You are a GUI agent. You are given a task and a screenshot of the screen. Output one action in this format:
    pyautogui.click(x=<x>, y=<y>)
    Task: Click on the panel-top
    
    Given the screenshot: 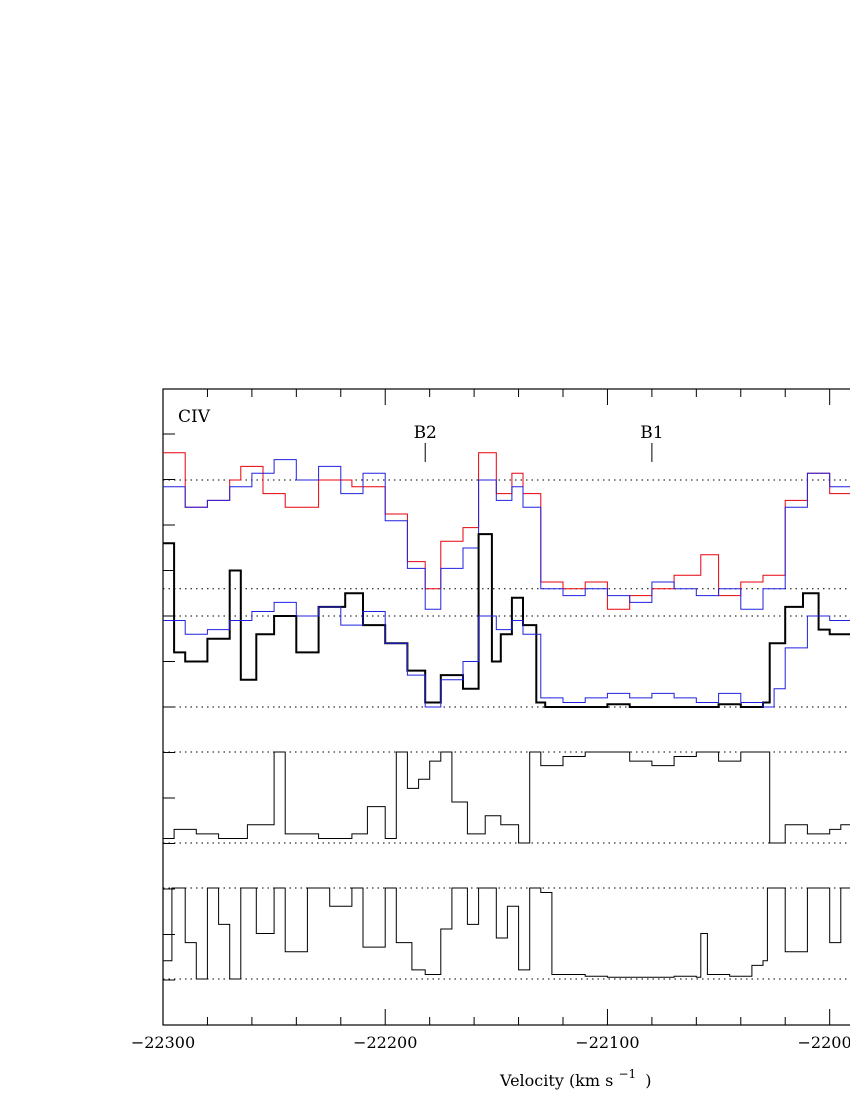 What is the action you would take?
    pyautogui.click(x=506, y=531)
    